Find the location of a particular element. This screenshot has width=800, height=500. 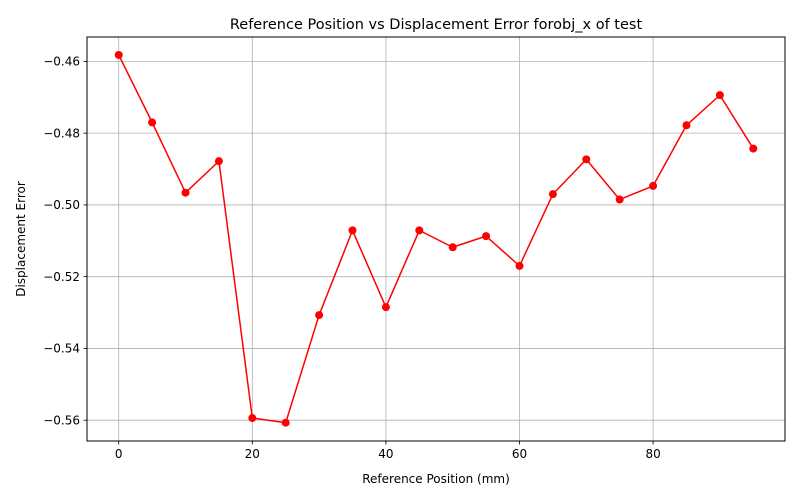

y-axis-title: Displacement Error is located at coordinates (21, 239).